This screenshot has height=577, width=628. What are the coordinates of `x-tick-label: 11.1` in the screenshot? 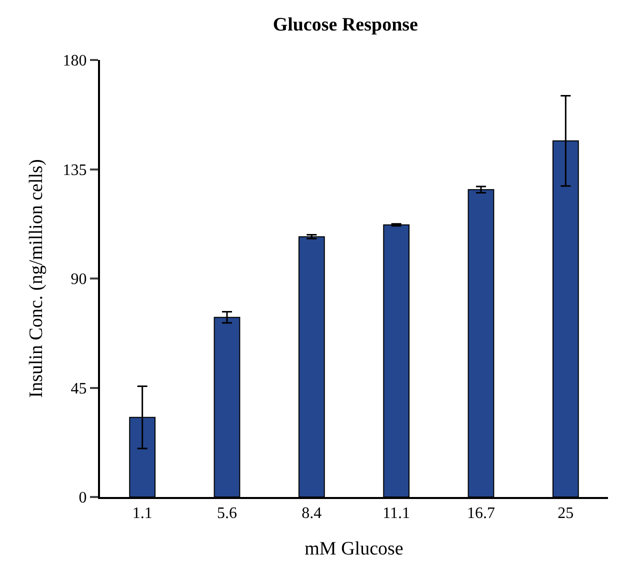 It's located at (396, 513).